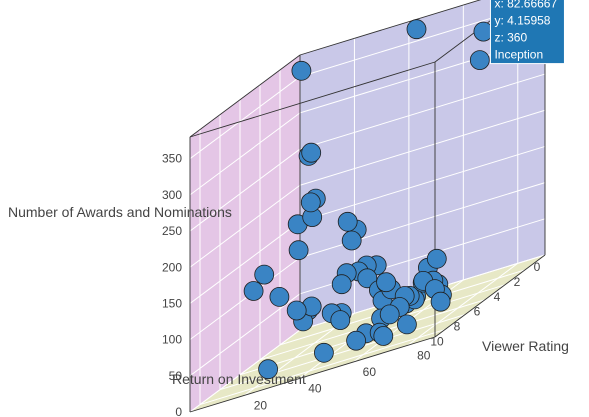 This screenshot has height=417, width=589. What do you see at coordinates (477, 312) in the screenshot?
I see `x-tick-label: 6` at bounding box center [477, 312].